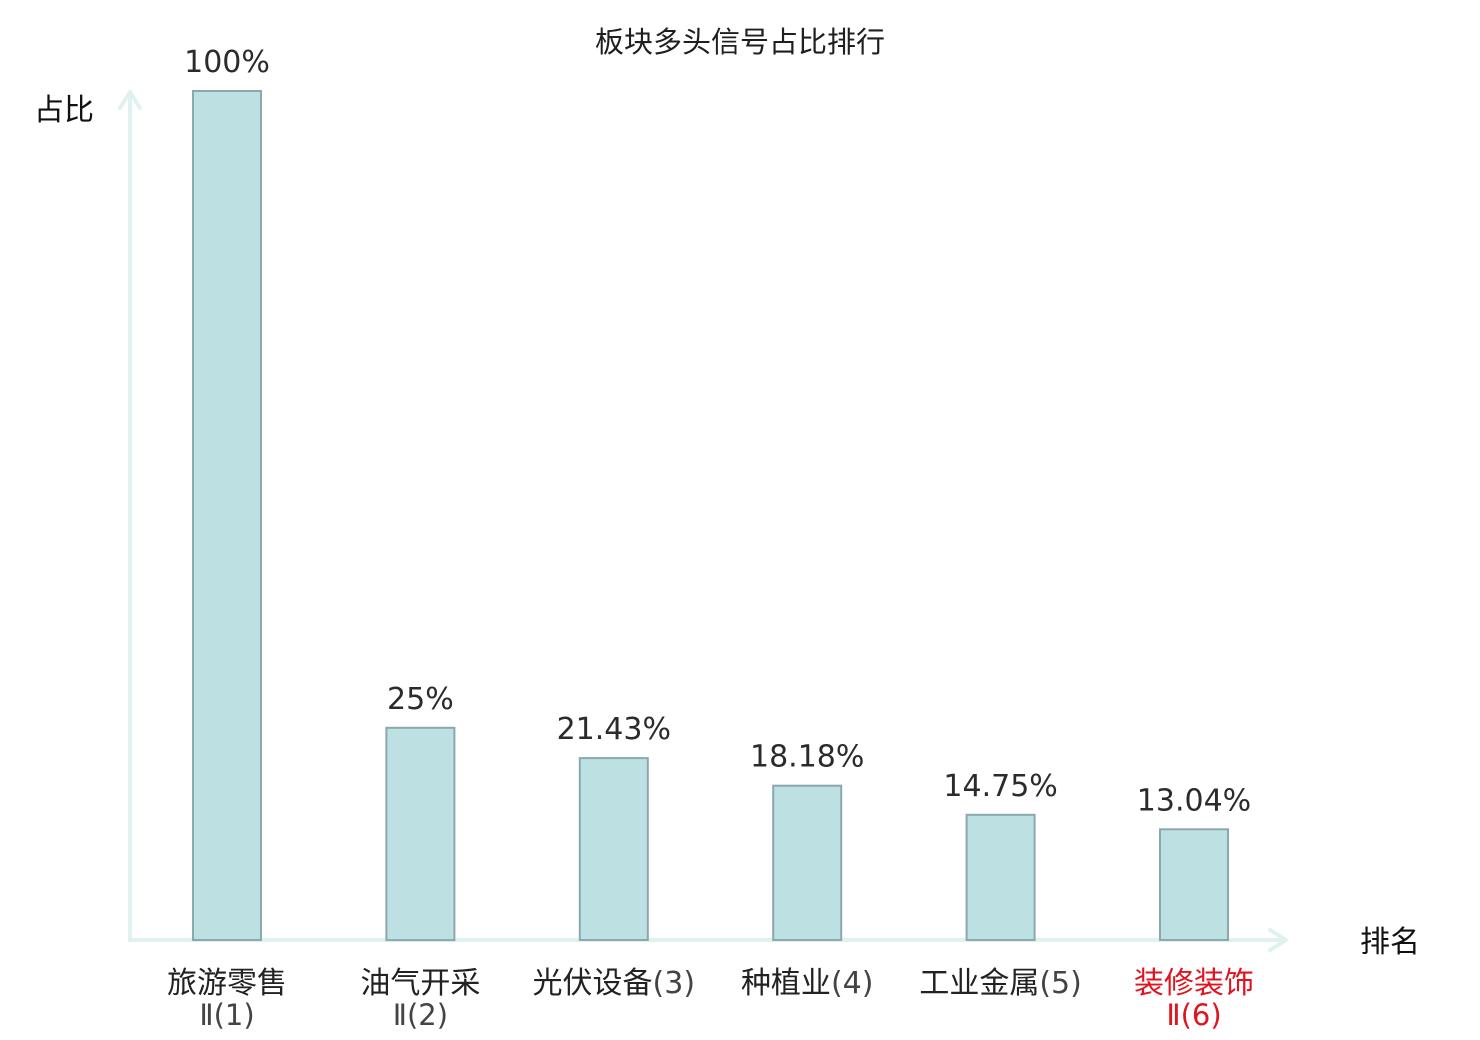 This screenshot has width=1480, height=1040. What do you see at coordinates (227, 983) in the screenshot?
I see `category-label: 旅游零售` at bounding box center [227, 983].